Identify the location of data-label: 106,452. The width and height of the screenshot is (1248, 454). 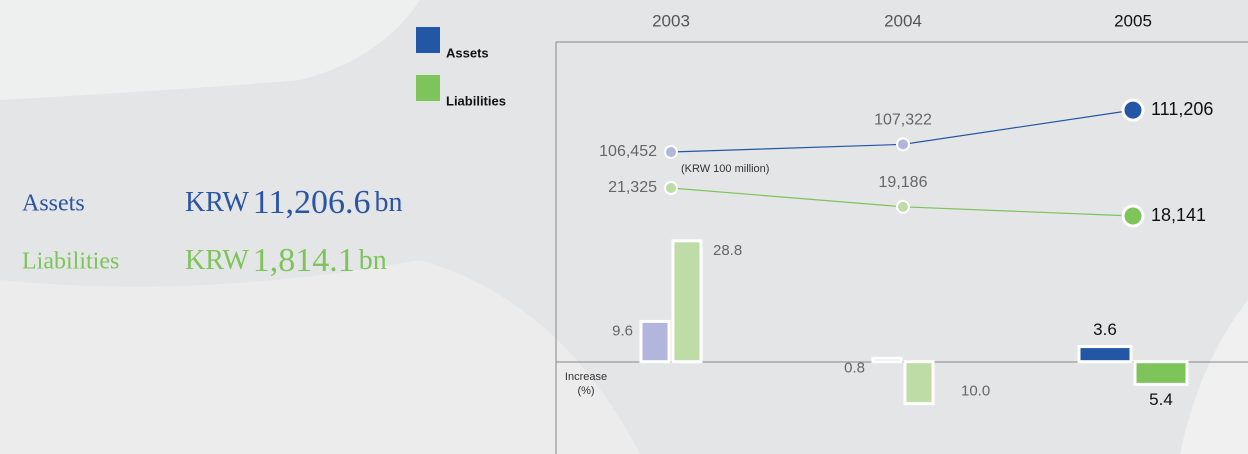
(628, 151).